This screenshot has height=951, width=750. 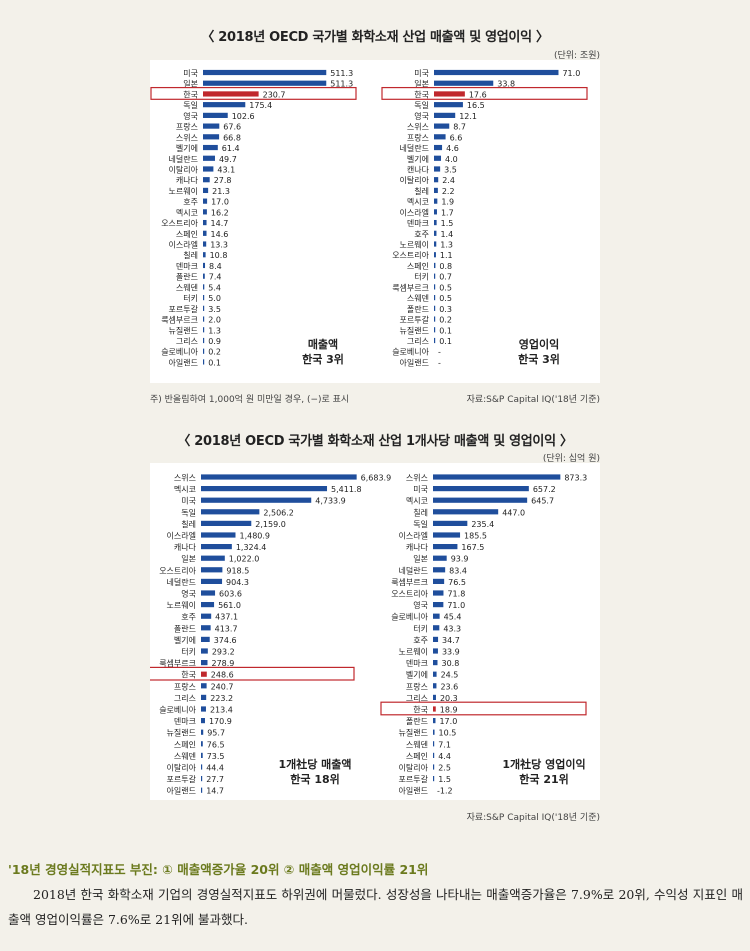 What do you see at coordinates (444, 779) in the screenshot?
I see `value-label: 1.5` at bounding box center [444, 779].